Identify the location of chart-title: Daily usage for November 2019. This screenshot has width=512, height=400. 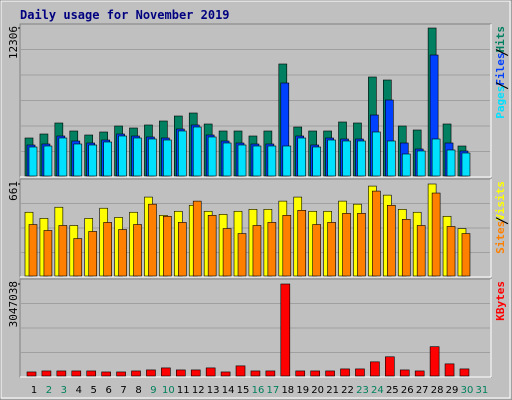
(125, 15).